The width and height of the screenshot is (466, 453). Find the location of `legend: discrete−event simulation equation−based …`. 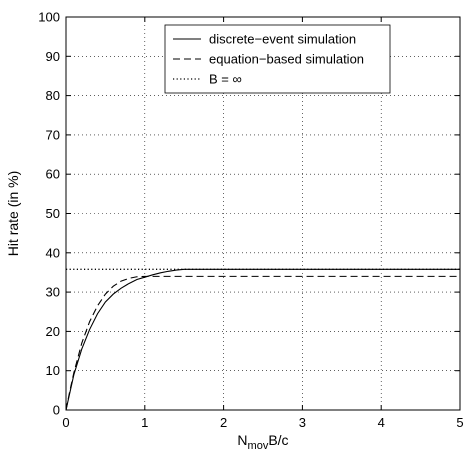

legend: discrete−event simulation equation−based … is located at coordinates (277, 59).